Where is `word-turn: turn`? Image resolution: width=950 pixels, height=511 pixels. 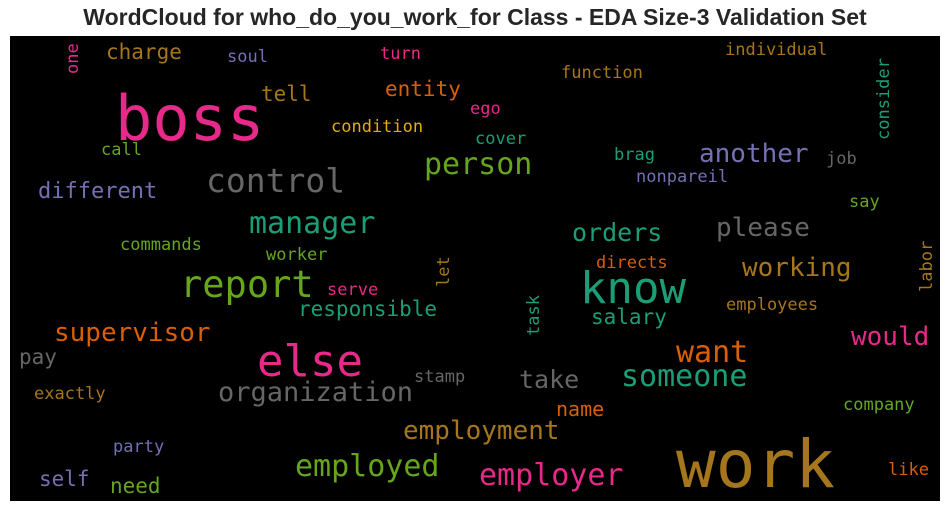 word-turn: turn is located at coordinates (400, 54).